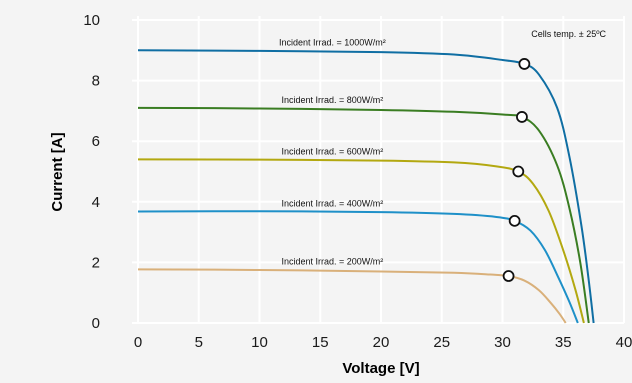 The image size is (632, 383). What do you see at coordinates (91, 20) in the screenshot?
I see `y-tick-label: 10` at bounding box center [91, 20].